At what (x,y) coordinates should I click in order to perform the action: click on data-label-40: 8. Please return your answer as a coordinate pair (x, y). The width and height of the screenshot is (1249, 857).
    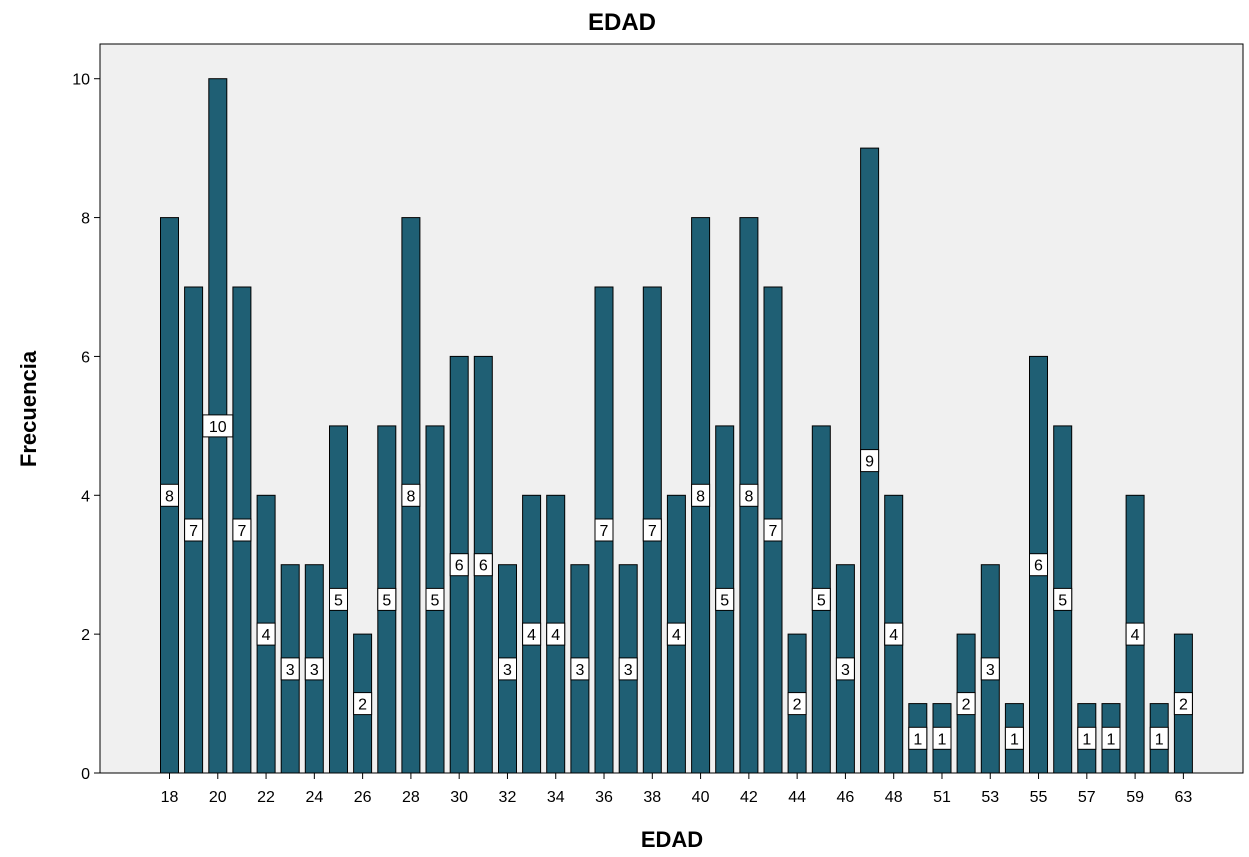
    Looking at the image, I should click on (701, 495).